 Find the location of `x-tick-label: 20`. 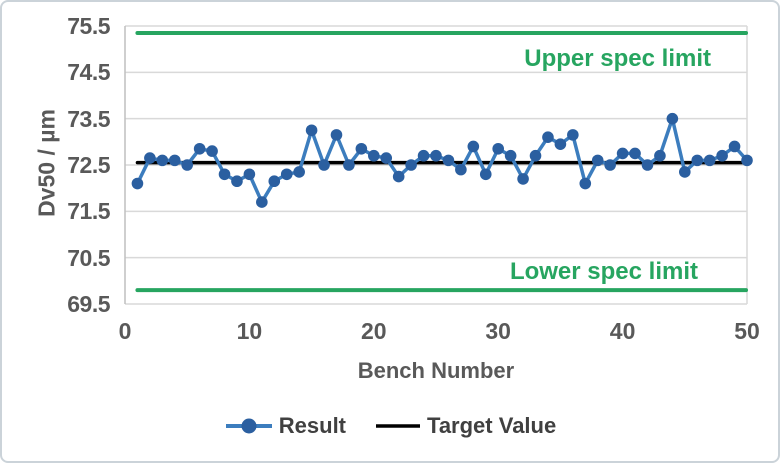

x-tick-label: 20 is located at coordinates (374, 331).